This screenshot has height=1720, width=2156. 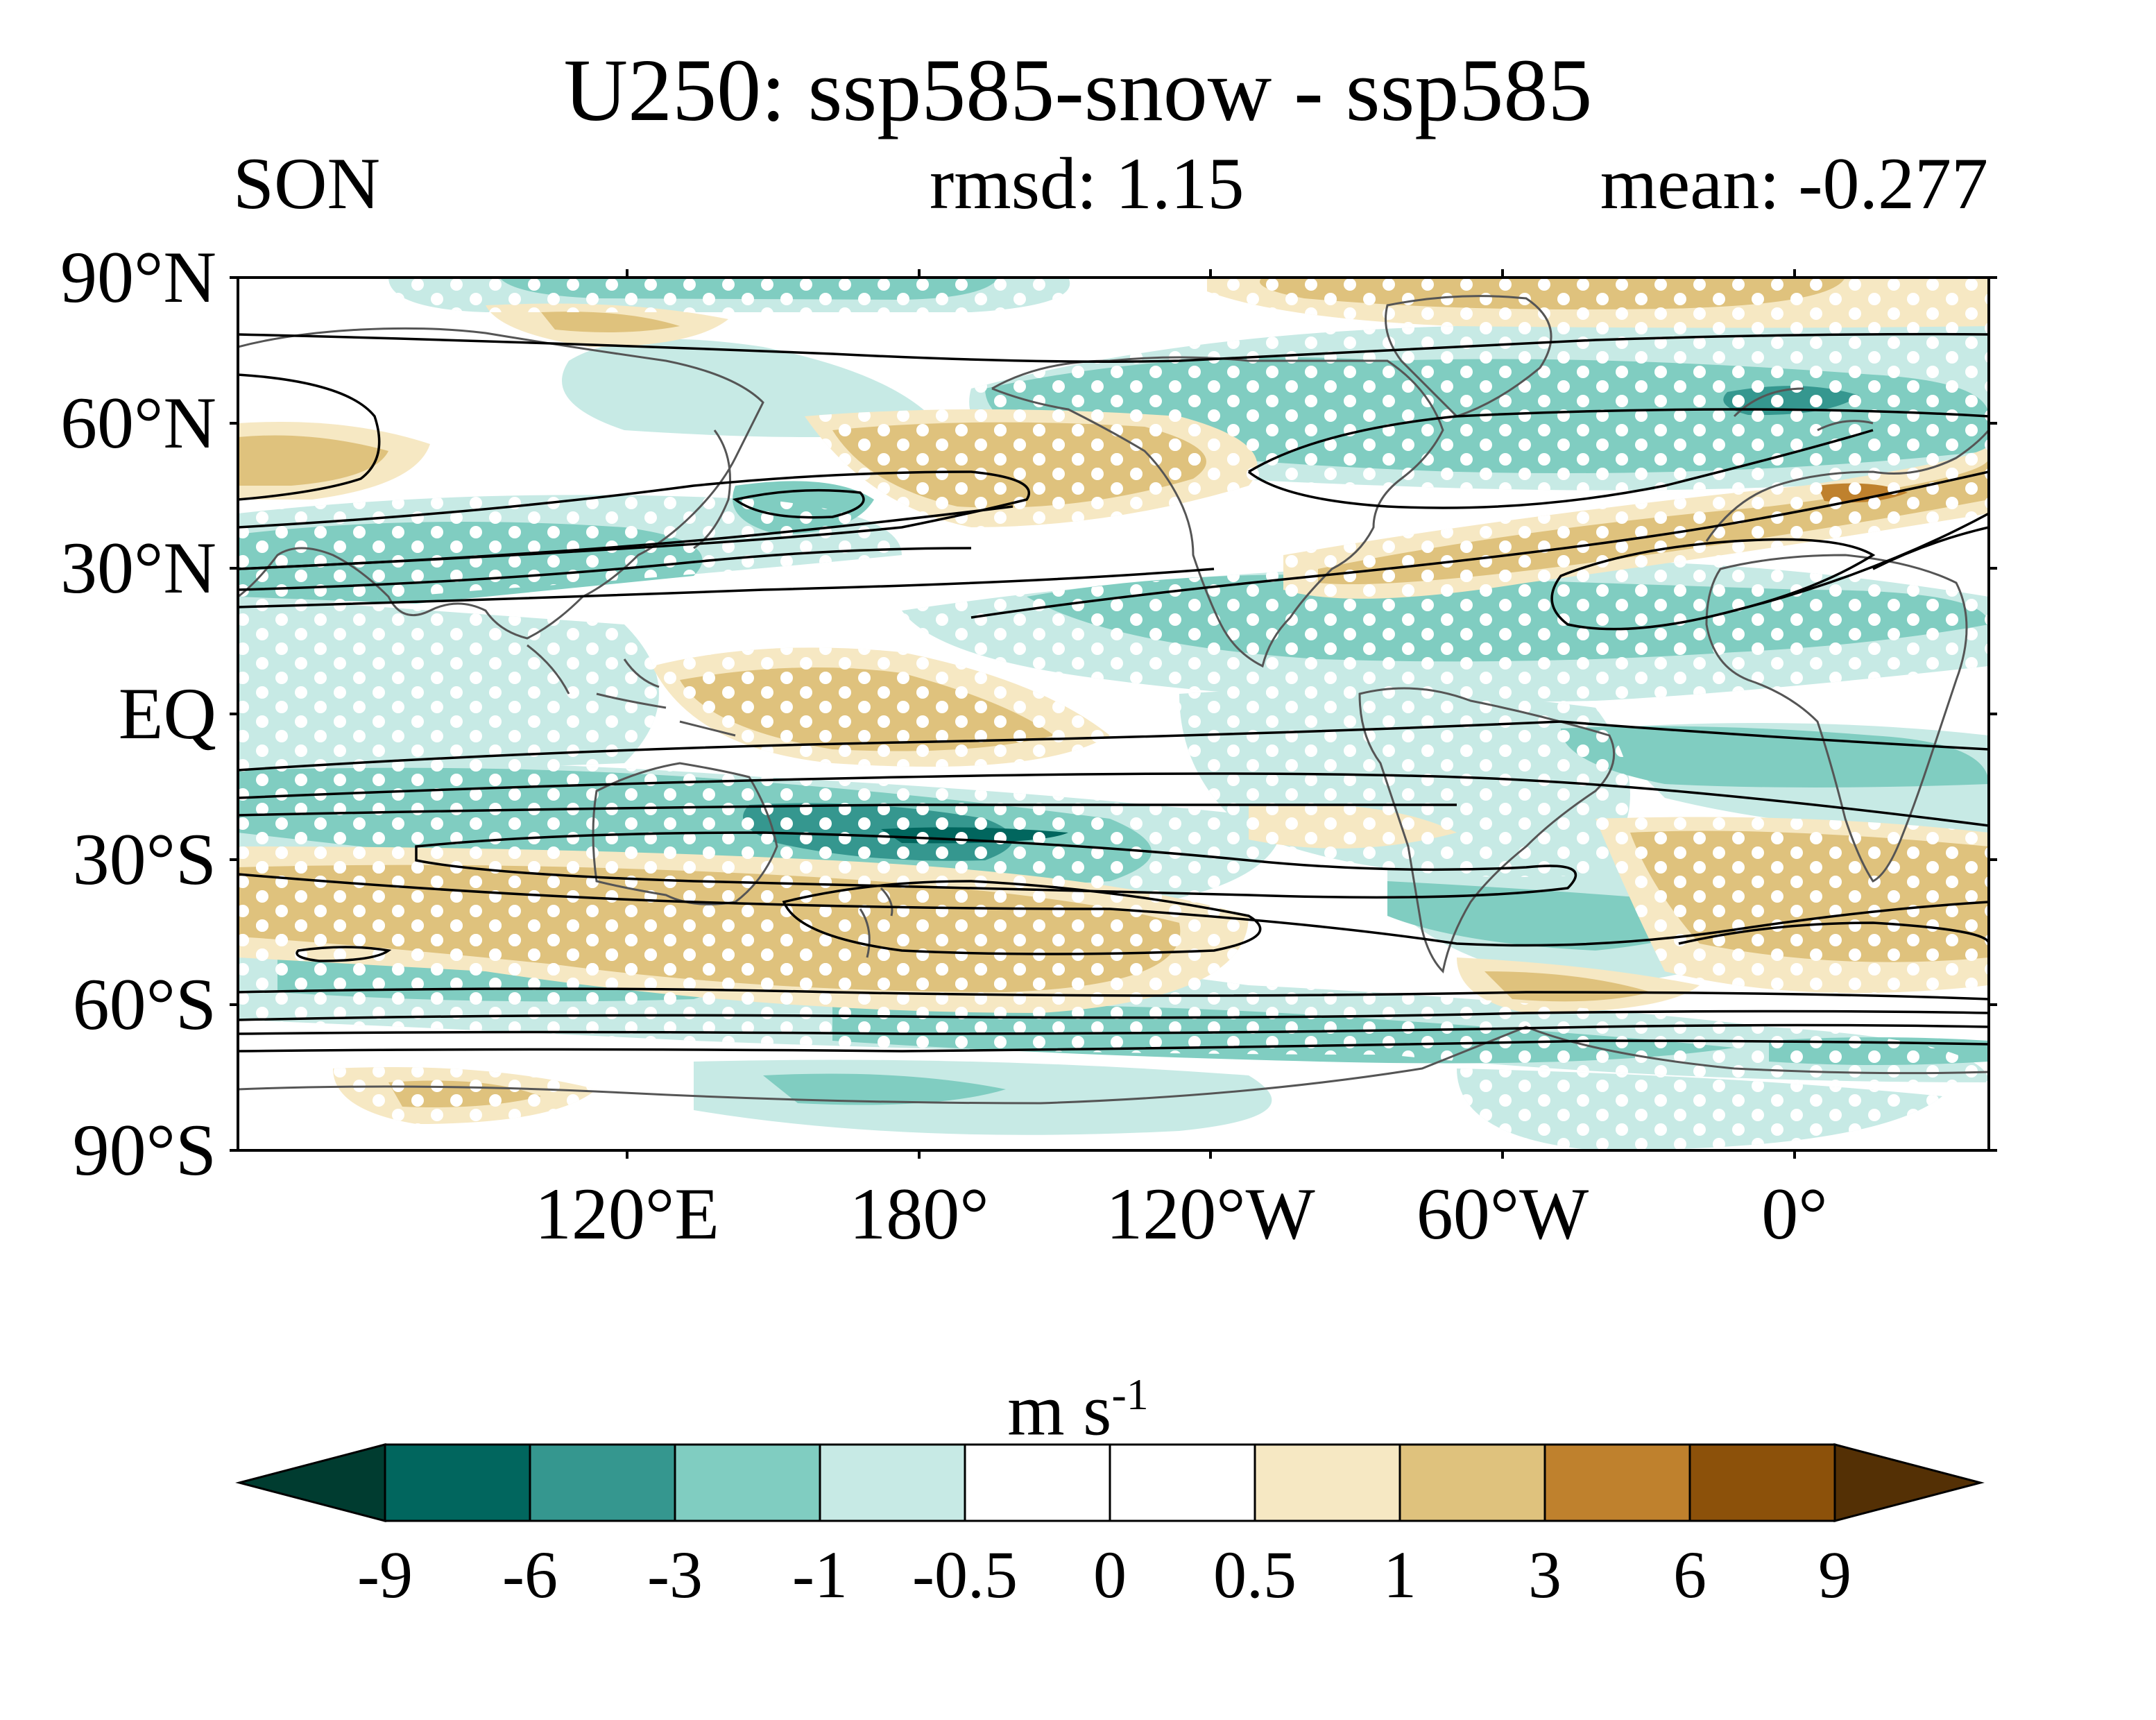 What do you see at coordinates (138, 422) in the screenshot?
I see `lat-label: 60°N` at bounding box center [138, 422].